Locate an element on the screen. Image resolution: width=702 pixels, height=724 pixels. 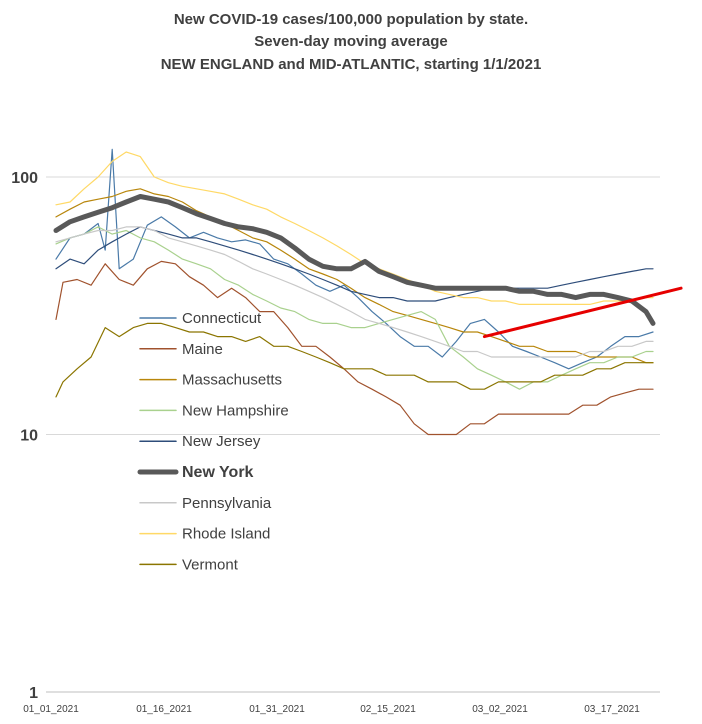
trend-annotation is located at coordinates (582, 312).